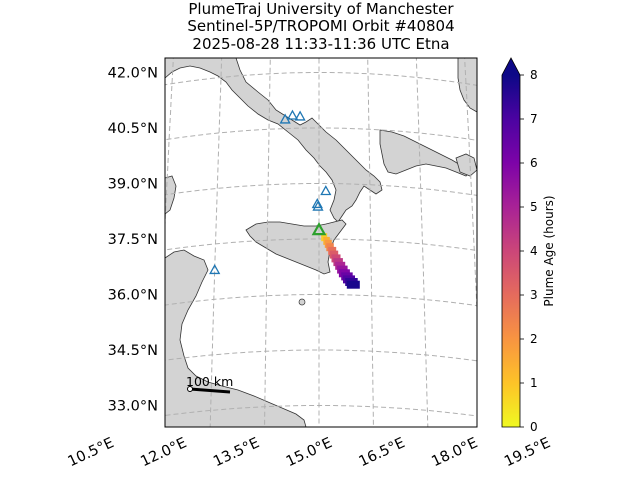 This screenshot has height=480, width=640. What do you see at coordinates (133, 351) in the screenshot?
I see `lat-tick-label: 34.5°N` at bounding box center [133, 351].